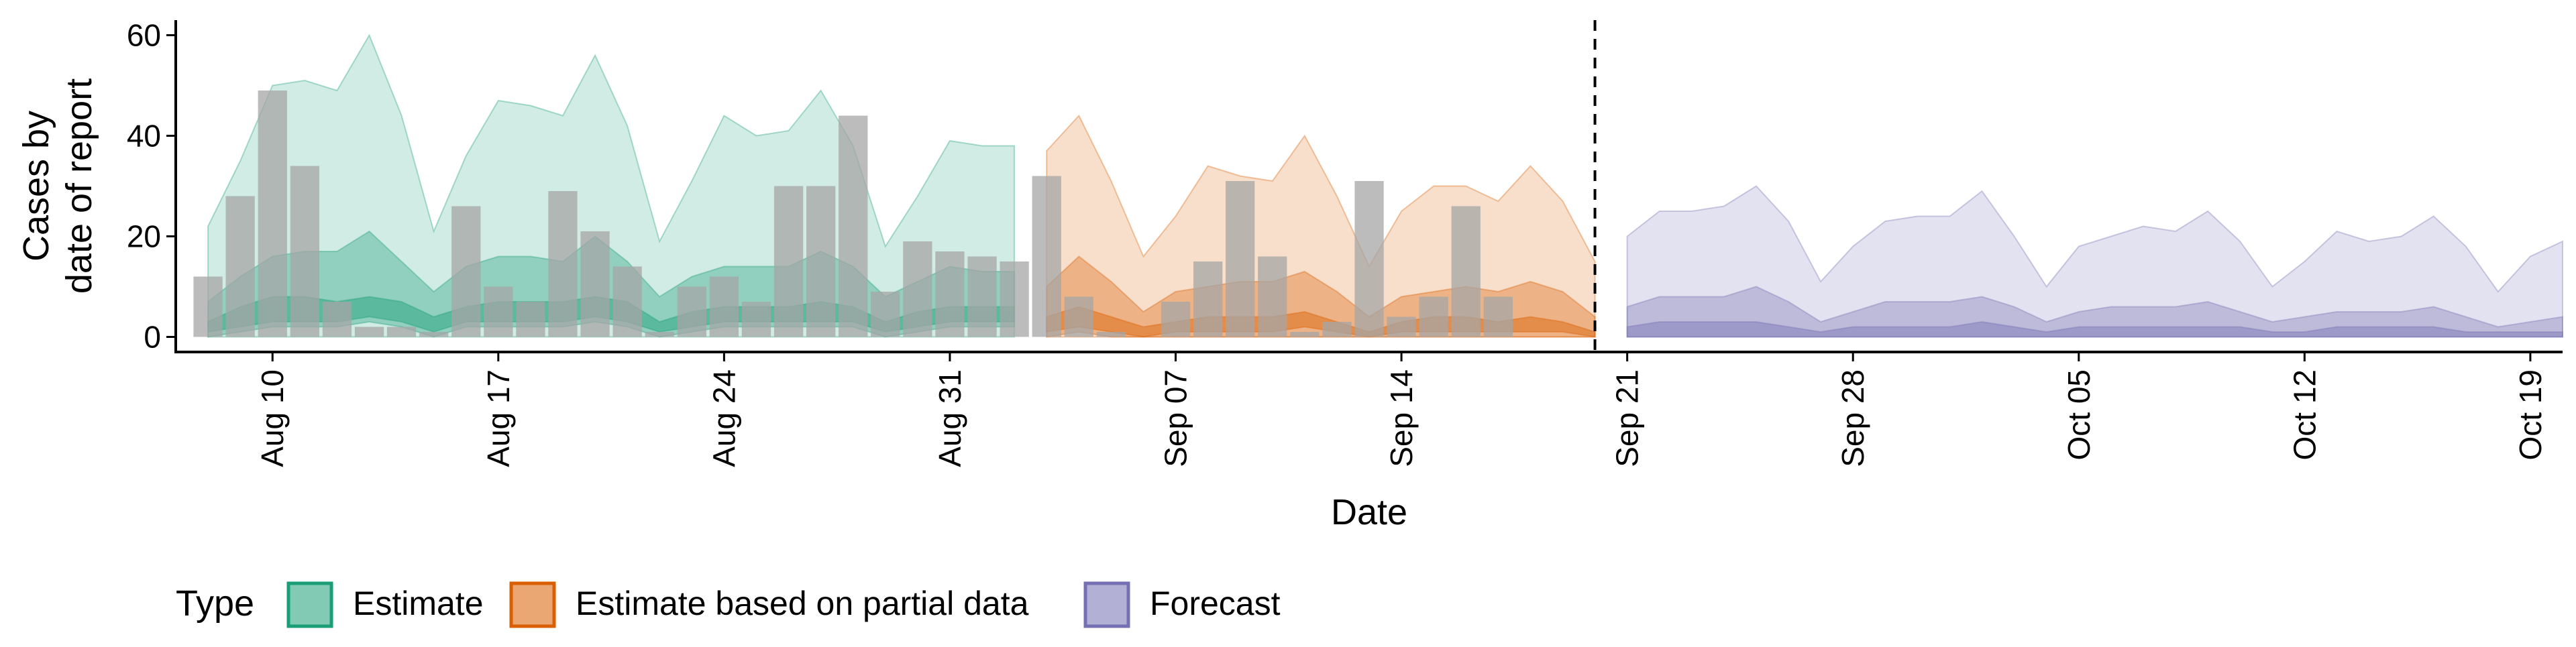 The width and height of the screenshot is (2576, 647). What do you see at coordinates (1401, 418) in the screenshot?
I see `x-tick-label: Sep 14` at bounding box center [1401, 418].